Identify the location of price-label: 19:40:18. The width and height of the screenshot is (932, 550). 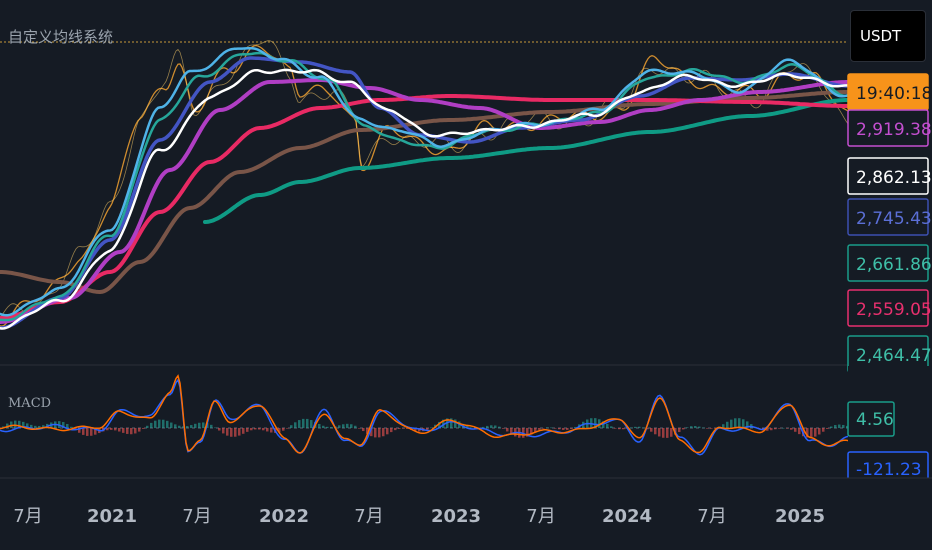
(894, 94).